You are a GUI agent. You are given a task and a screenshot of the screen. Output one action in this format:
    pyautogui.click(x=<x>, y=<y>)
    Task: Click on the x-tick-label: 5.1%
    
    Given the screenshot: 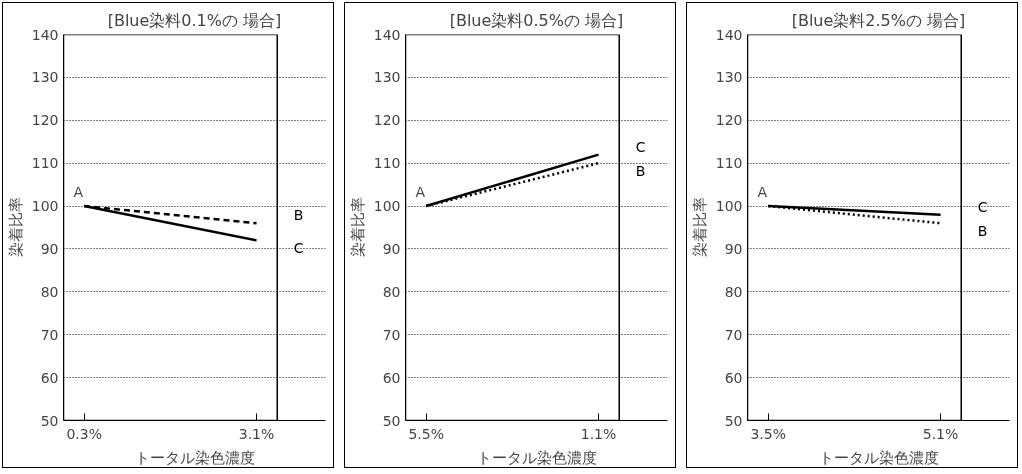 What is the action you would take?
    pyautogui.click(x=940, y=433)
    